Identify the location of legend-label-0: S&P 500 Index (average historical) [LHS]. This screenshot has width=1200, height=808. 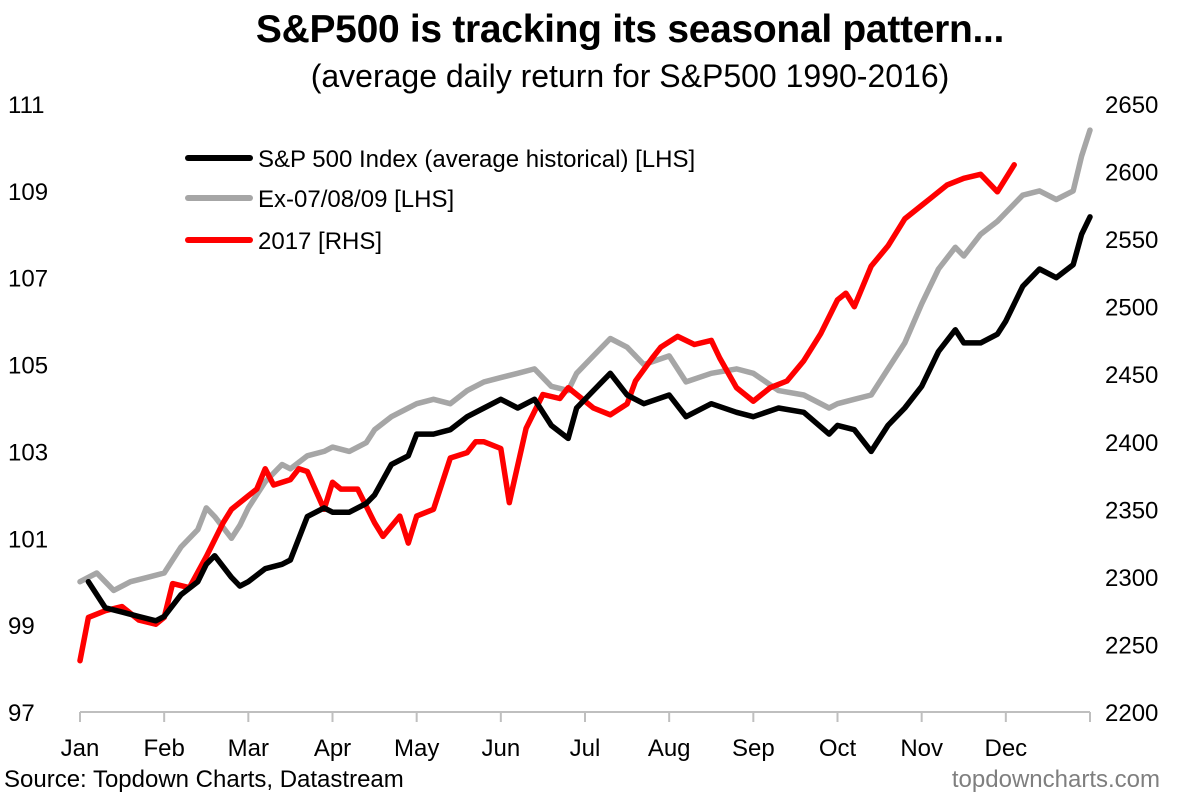
(476, 159).